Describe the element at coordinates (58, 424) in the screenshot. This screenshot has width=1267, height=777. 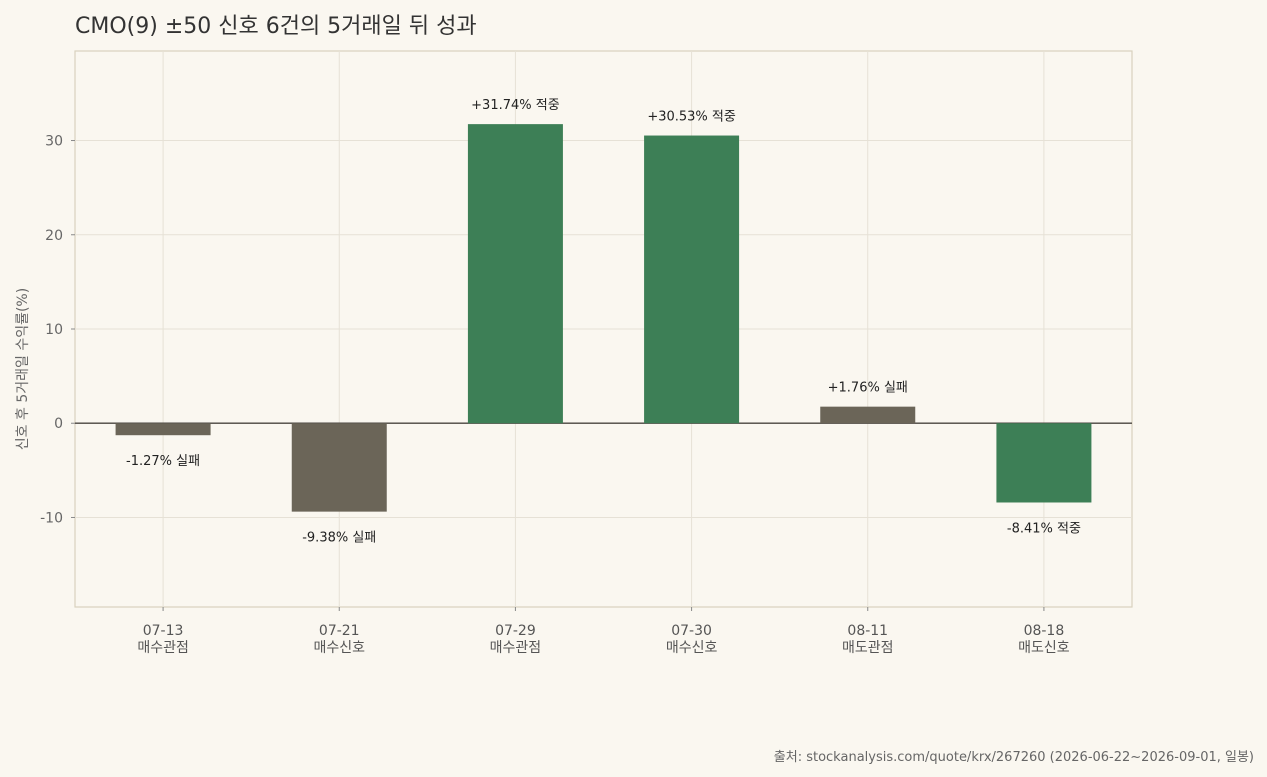
I see `y-tick-label: 0` at that location.